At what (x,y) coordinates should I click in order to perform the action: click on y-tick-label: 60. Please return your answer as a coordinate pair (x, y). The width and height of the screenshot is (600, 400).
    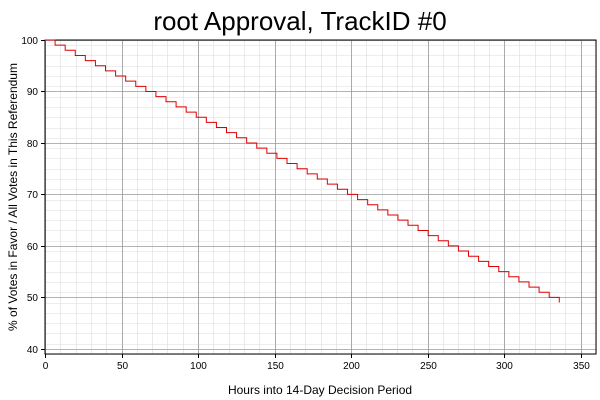
    Looking at the image, I should click on (33, 247).